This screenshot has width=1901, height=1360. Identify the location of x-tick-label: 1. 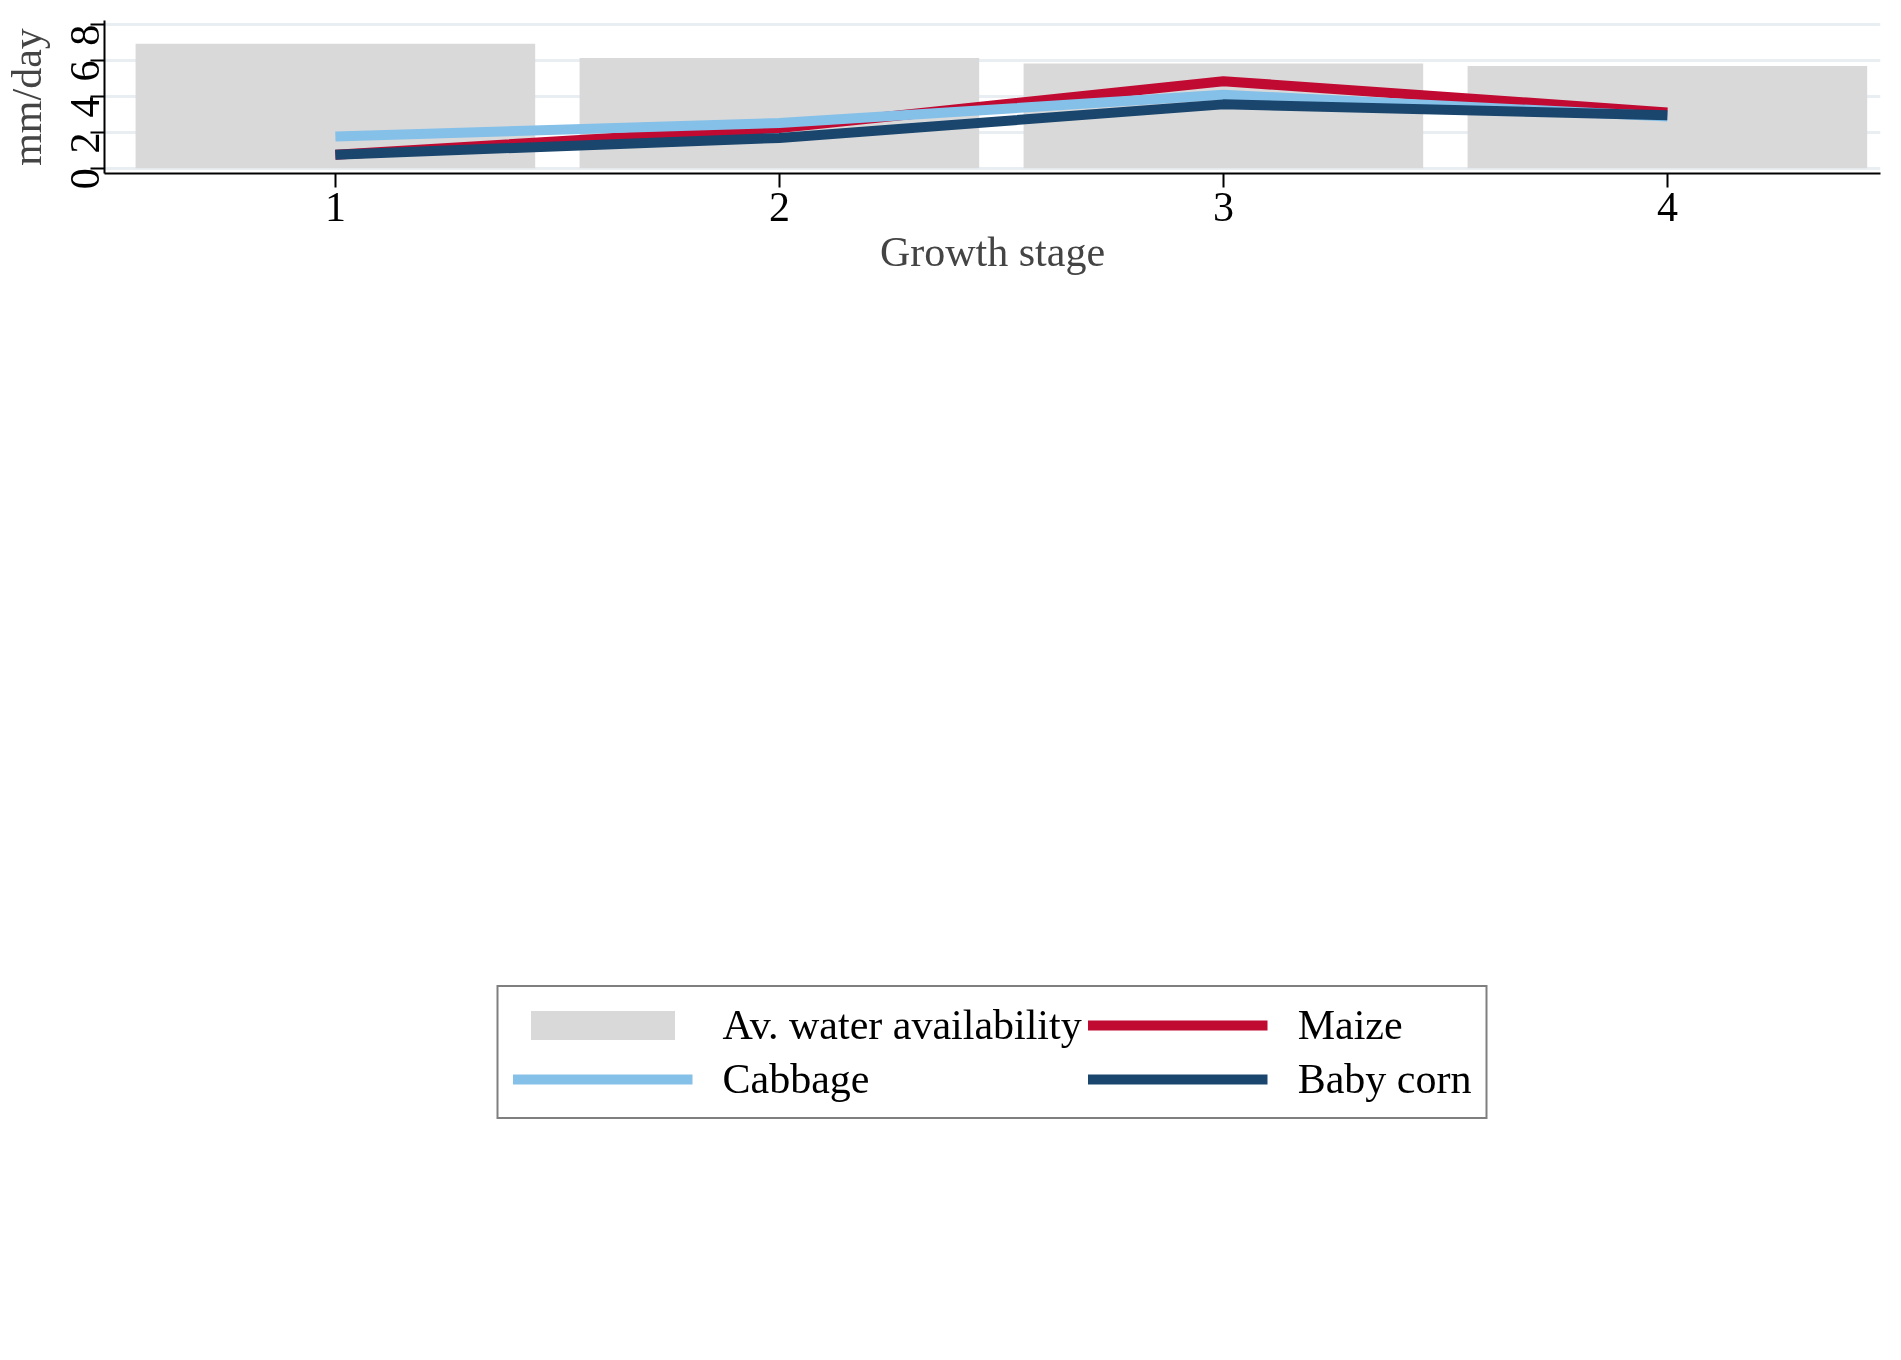
(335, 206).